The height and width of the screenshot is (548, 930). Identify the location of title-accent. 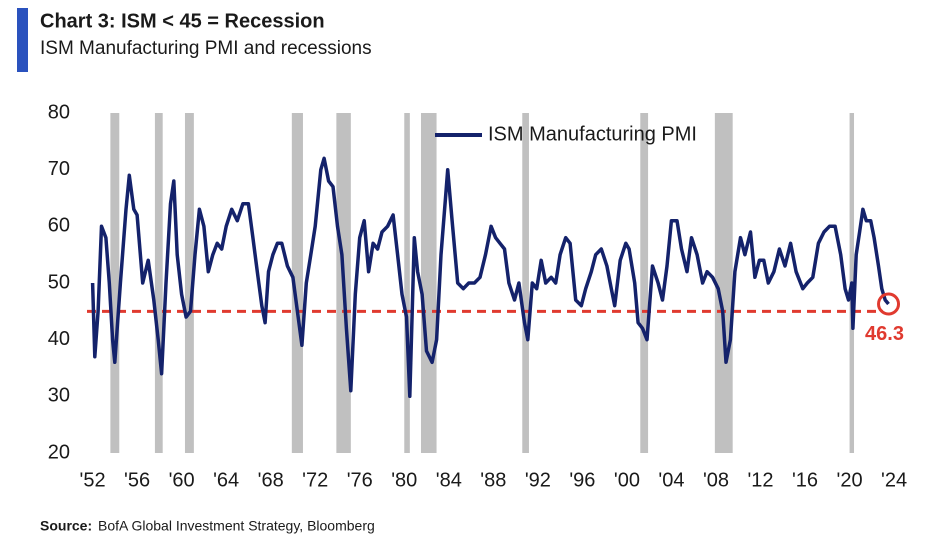
(22, 40).